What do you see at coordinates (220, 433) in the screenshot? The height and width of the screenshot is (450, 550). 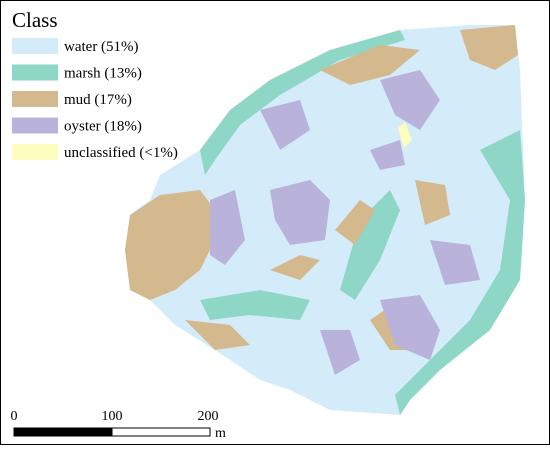 I see `scale-unit: m` at bounding box center [220, 433].